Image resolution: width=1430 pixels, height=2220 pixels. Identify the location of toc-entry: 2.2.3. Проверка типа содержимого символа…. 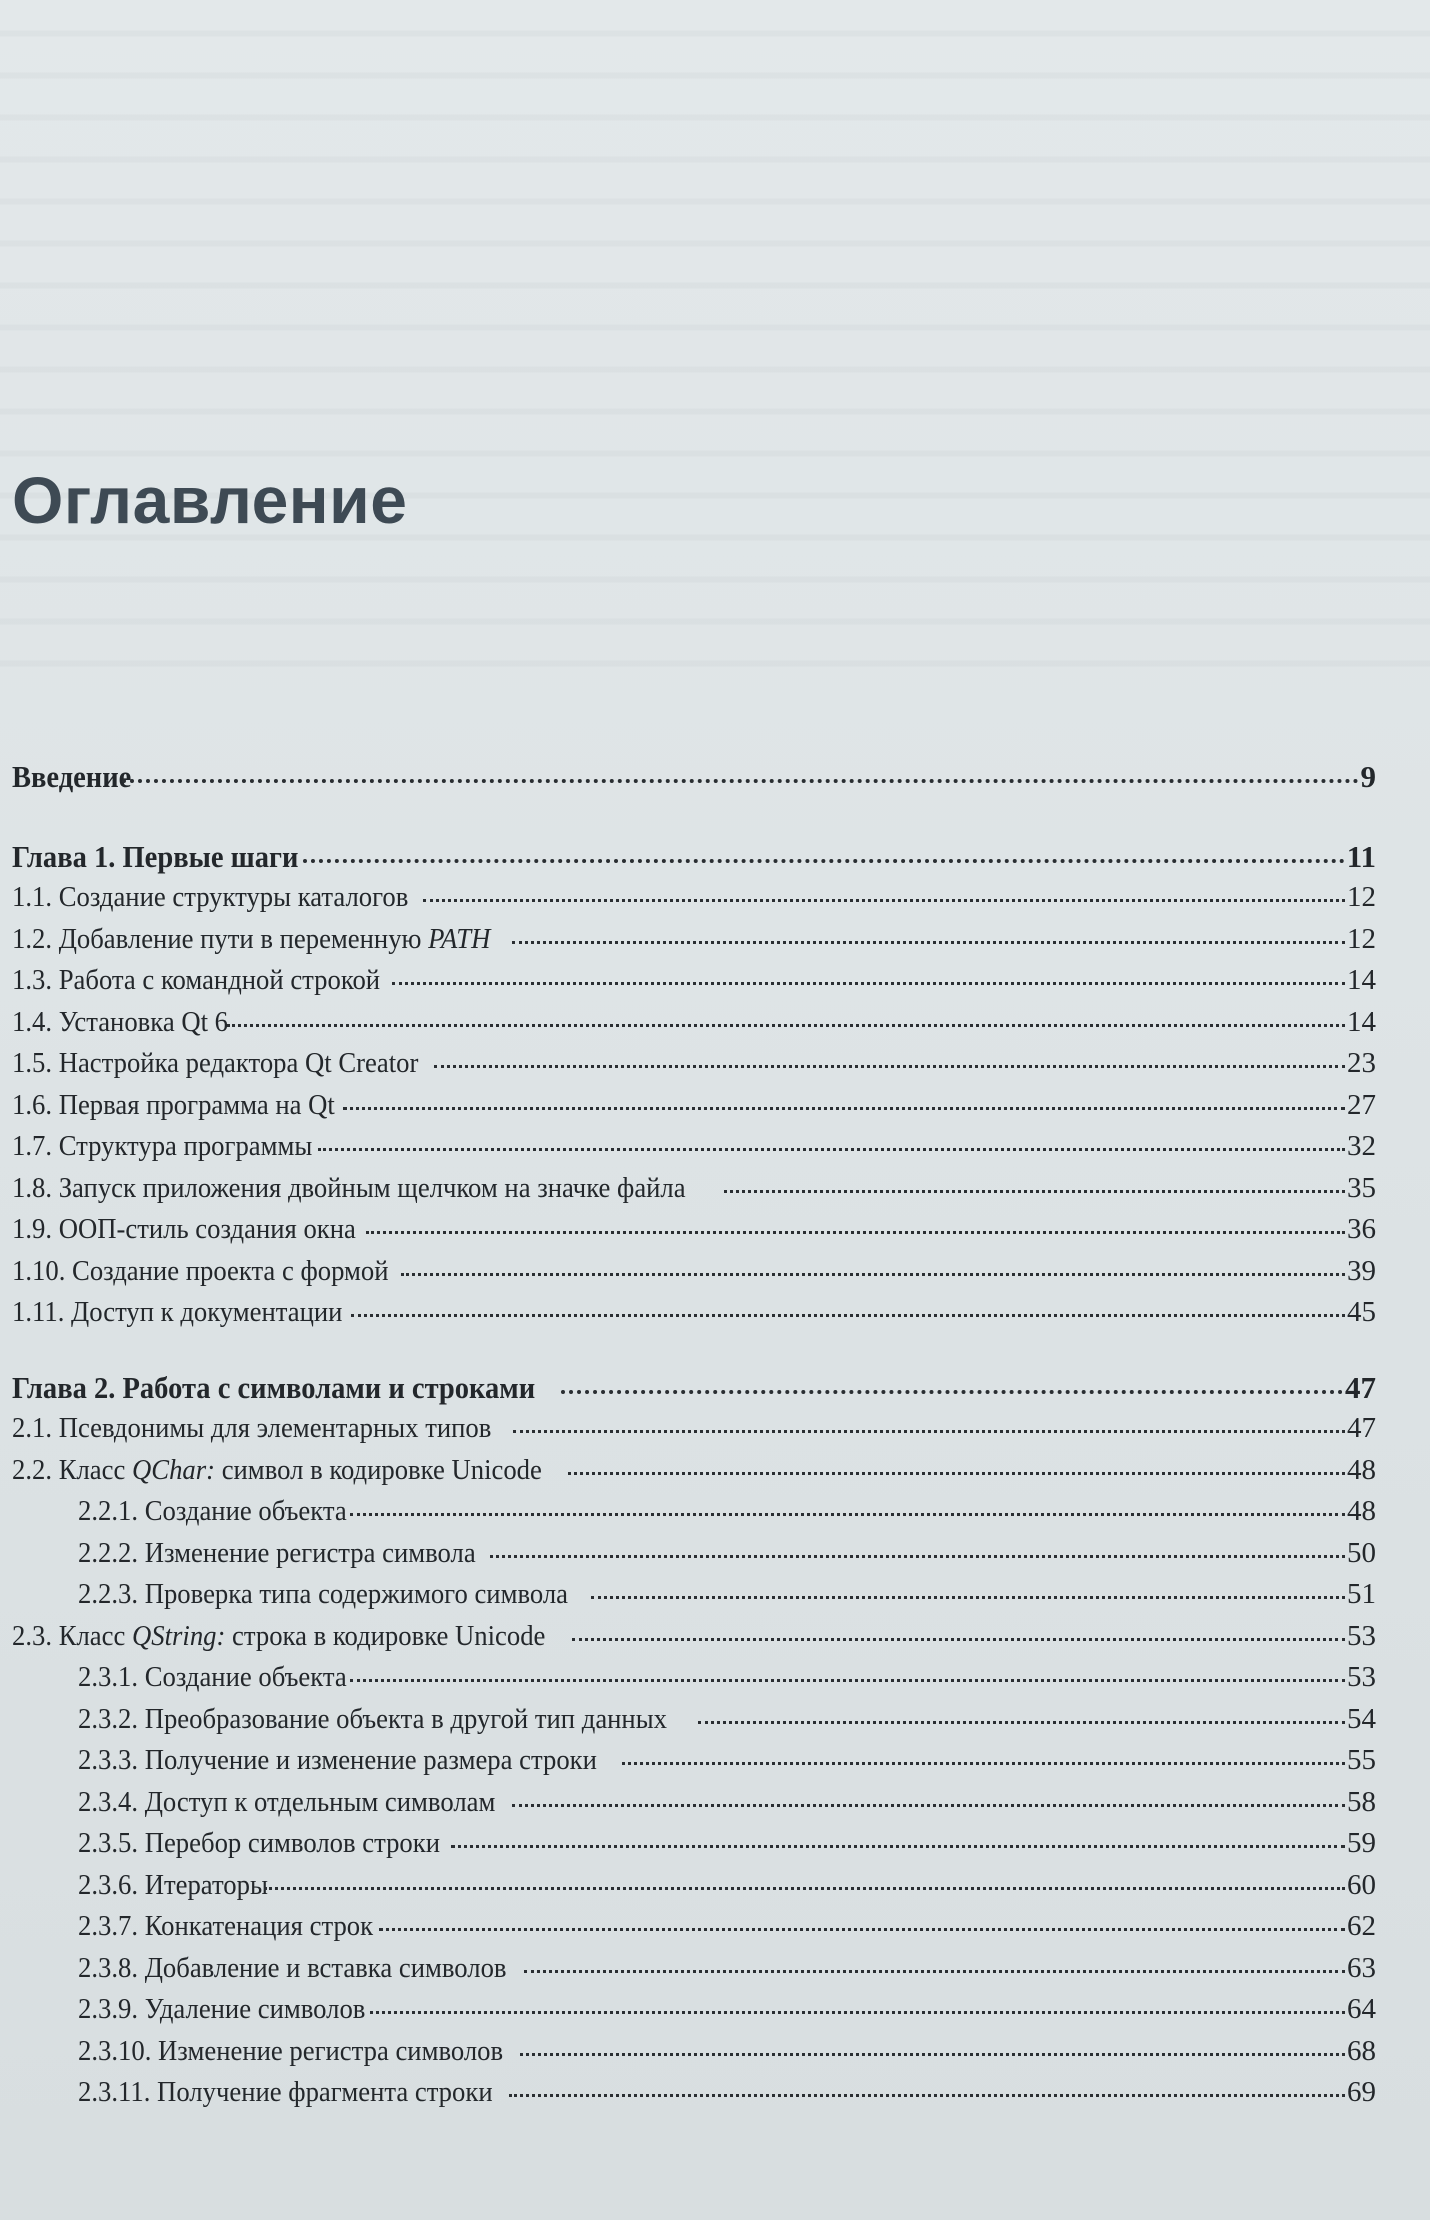
(694, 1595).